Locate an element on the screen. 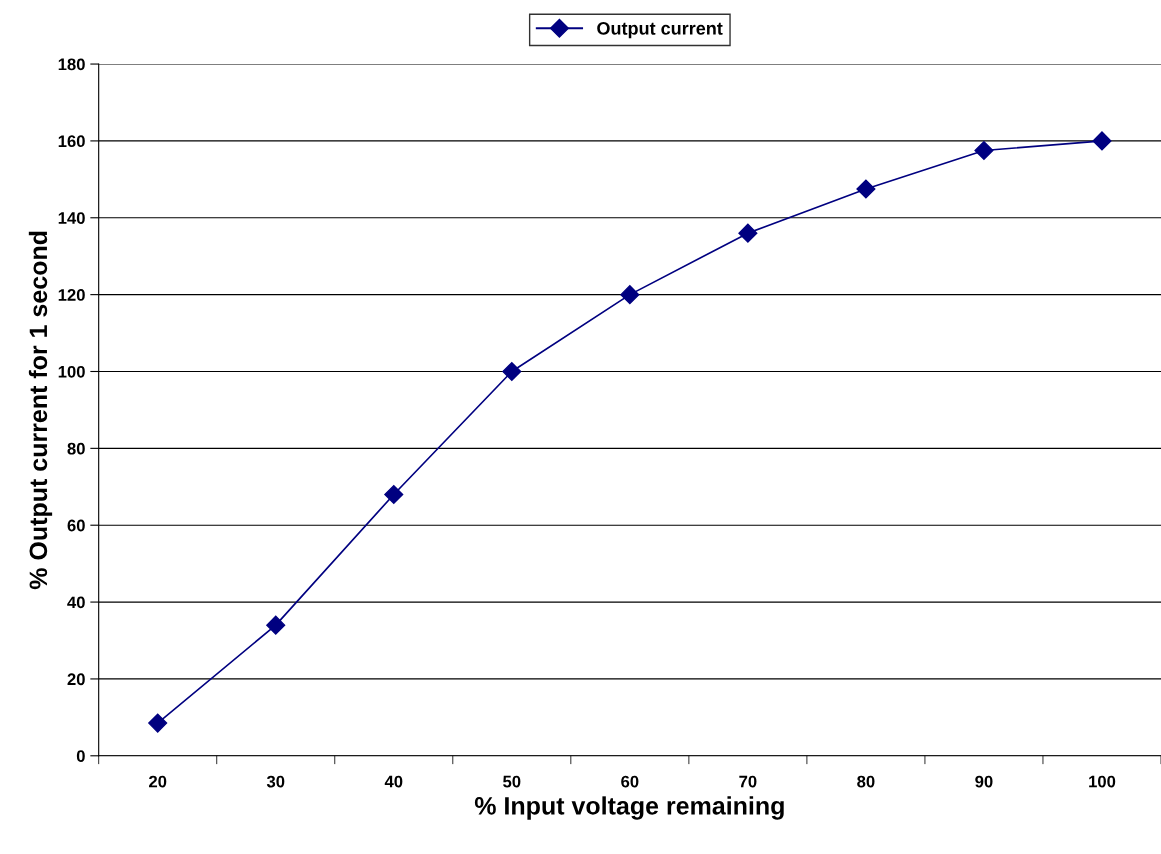 The image size is (1161, 854). y-tick-label: 20 is located at coordinates (76, 679).